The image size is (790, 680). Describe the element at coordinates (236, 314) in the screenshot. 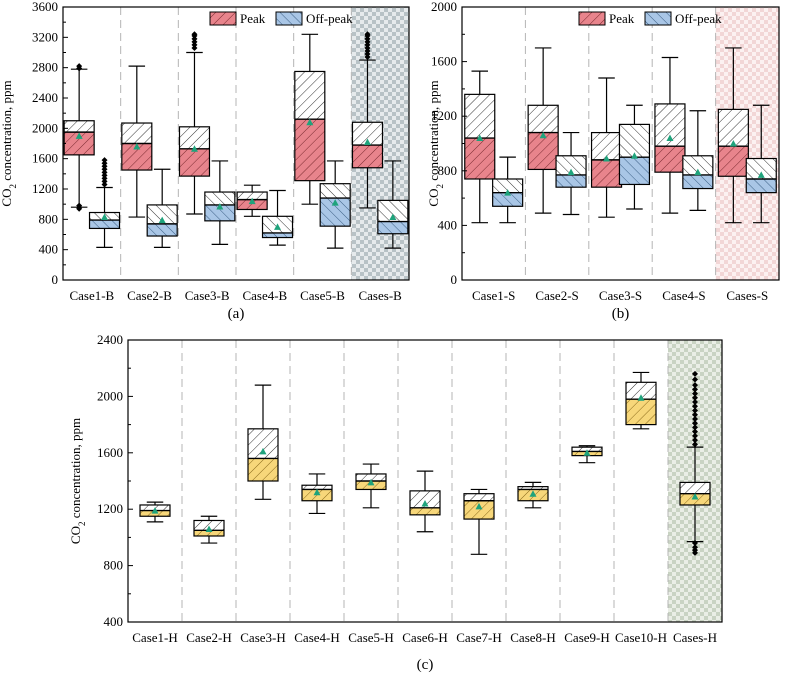

I see `panel-caption: (a)` at that location.